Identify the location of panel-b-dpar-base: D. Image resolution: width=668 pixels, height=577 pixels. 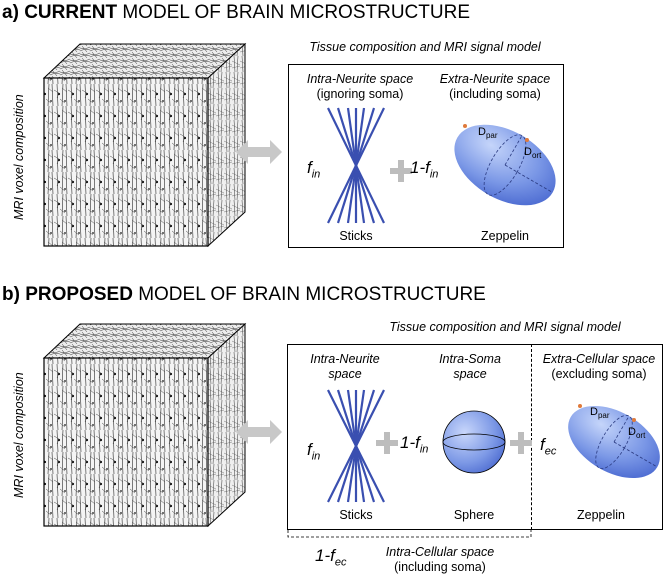
(594, 412).